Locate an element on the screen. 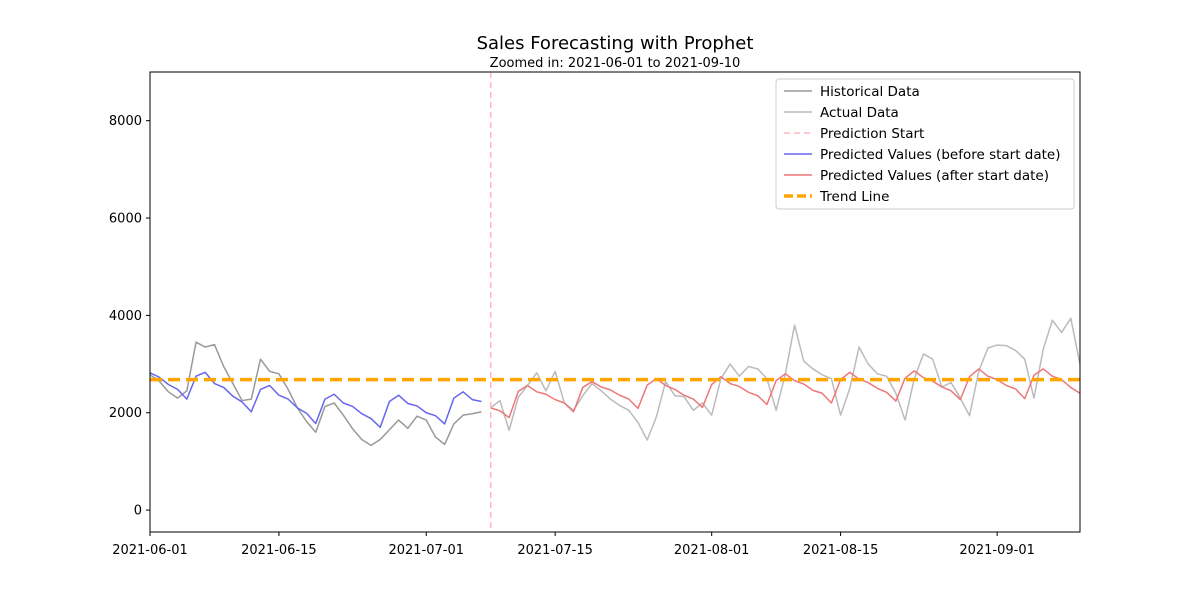  legend-label: Actual Data is located at coordinates (859, 113).